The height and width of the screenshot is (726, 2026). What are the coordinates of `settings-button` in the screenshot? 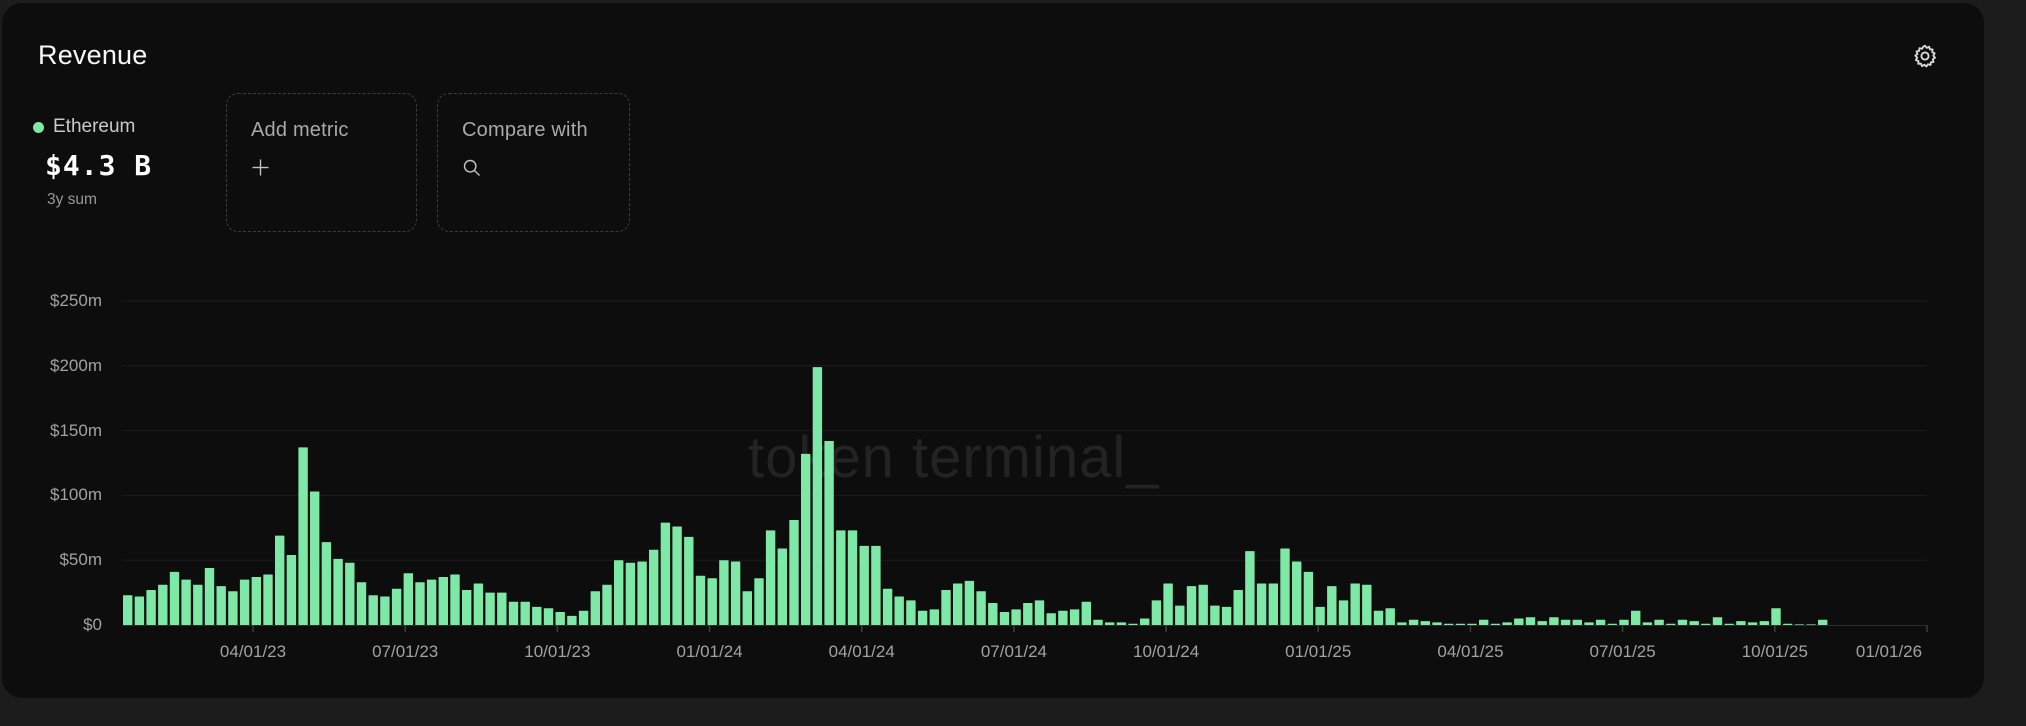 It's located at (1925, 56).